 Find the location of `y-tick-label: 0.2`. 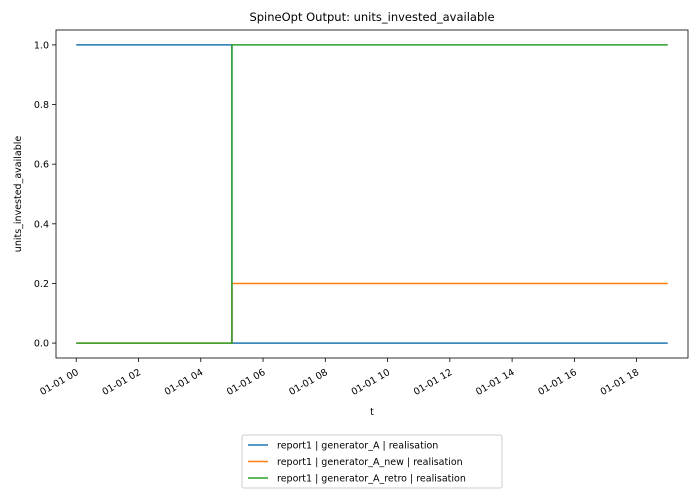

y-tick-label: 0.2 is located at coordinates (41, 284).